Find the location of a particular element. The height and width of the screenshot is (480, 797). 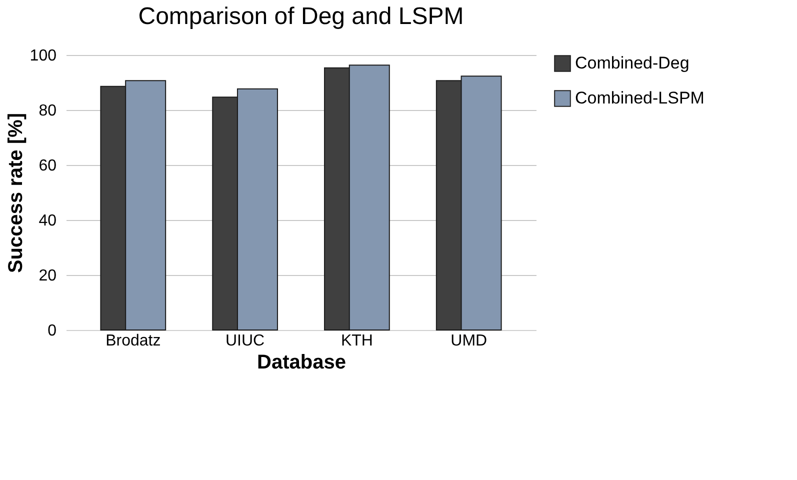

legend-label: Combined-LSPM is located at coordinates (639, 98).